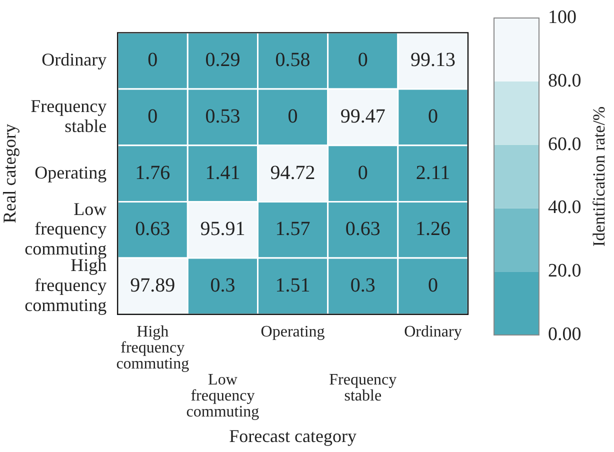 Image resolution: width=614 pixels, height=452 pixels. I want to click on data-label: 1.57, so click(292, 229).